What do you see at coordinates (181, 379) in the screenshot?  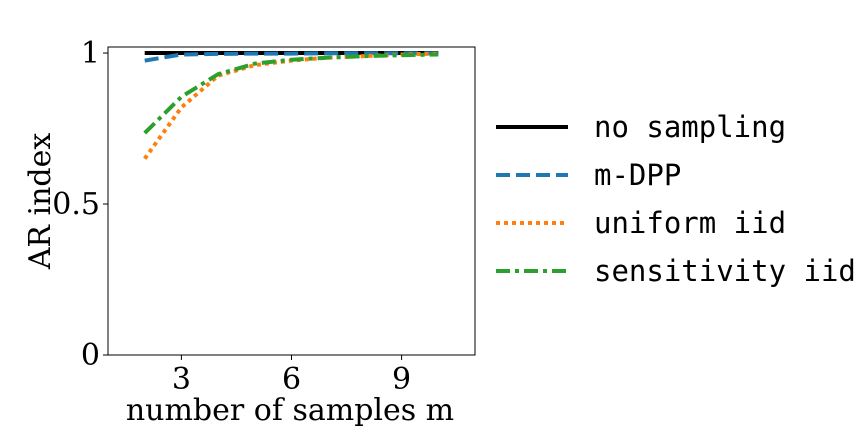 I see `x-tick-label: 3` at bounding box center [181, 379].